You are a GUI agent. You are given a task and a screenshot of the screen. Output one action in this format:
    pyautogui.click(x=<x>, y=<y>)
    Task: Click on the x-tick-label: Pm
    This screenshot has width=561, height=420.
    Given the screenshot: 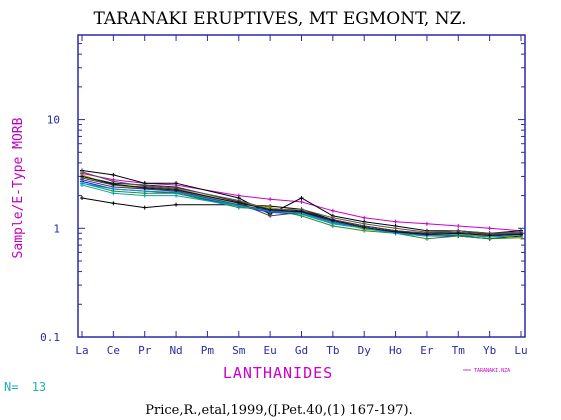 What is the action you would take?
    pyautogui.click(x=208, y=350)
    